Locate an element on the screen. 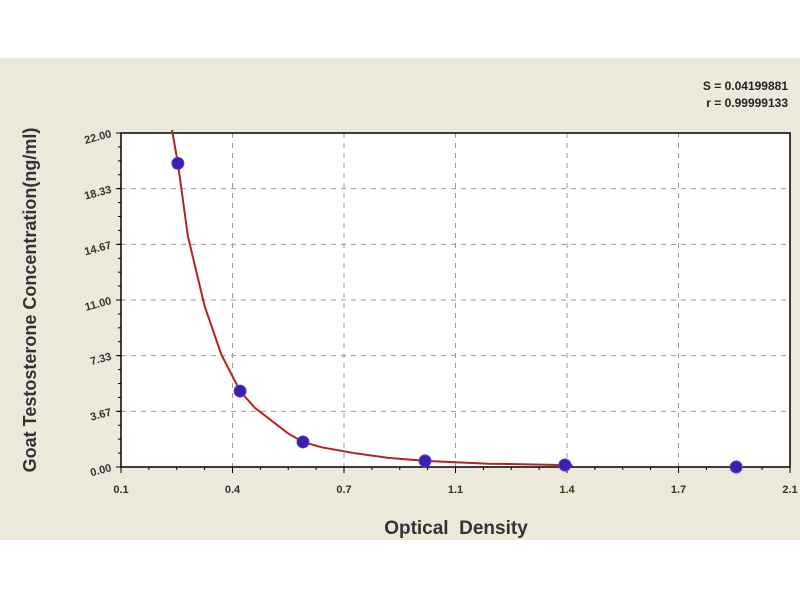  x-tick-label: 0.1 is located at coordinates (120, 490).